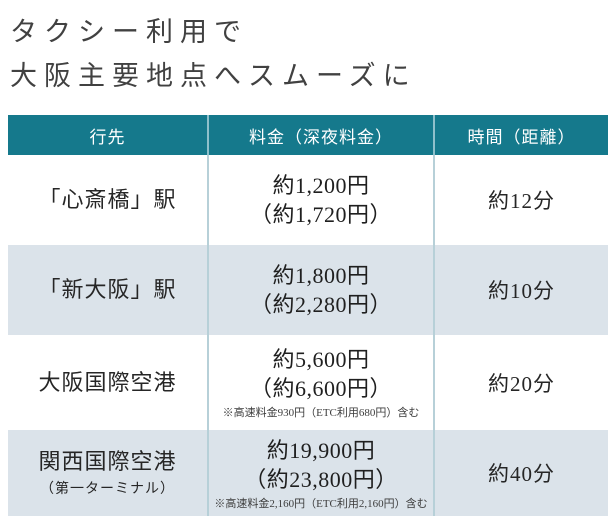 The width and height of the screenshot is (615, 522). What do you see at coordinates (520, 473) in the screenshot?
I see `time-cell: 約40分` at bounding box center [520, 473].